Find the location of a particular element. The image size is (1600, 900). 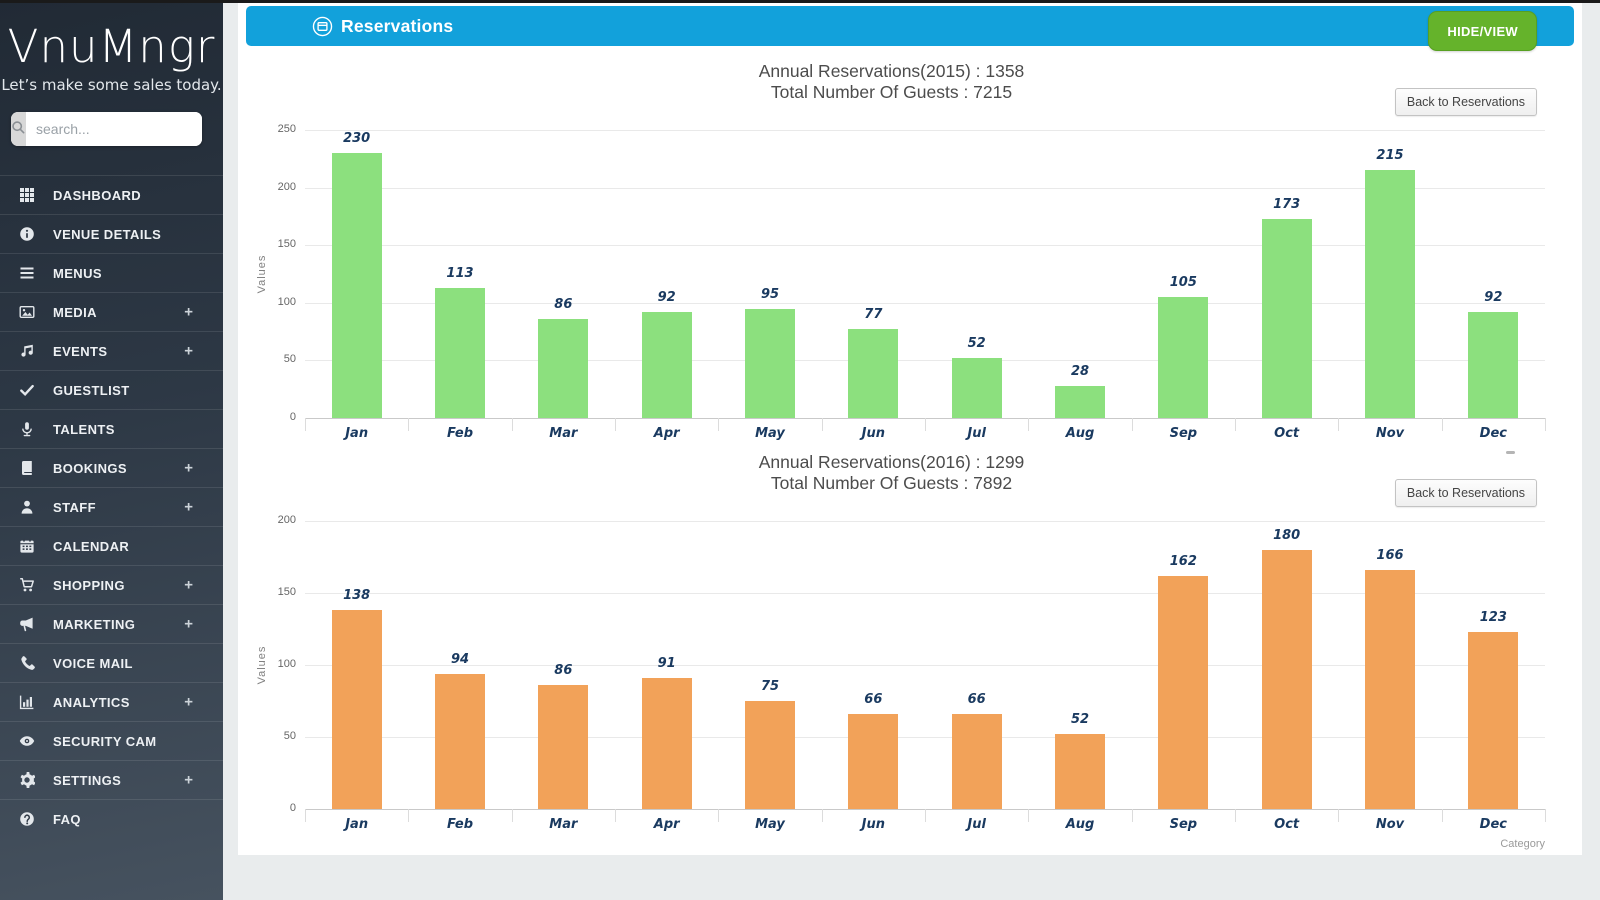

security-cam-icon is located at coordinates (29, 741).